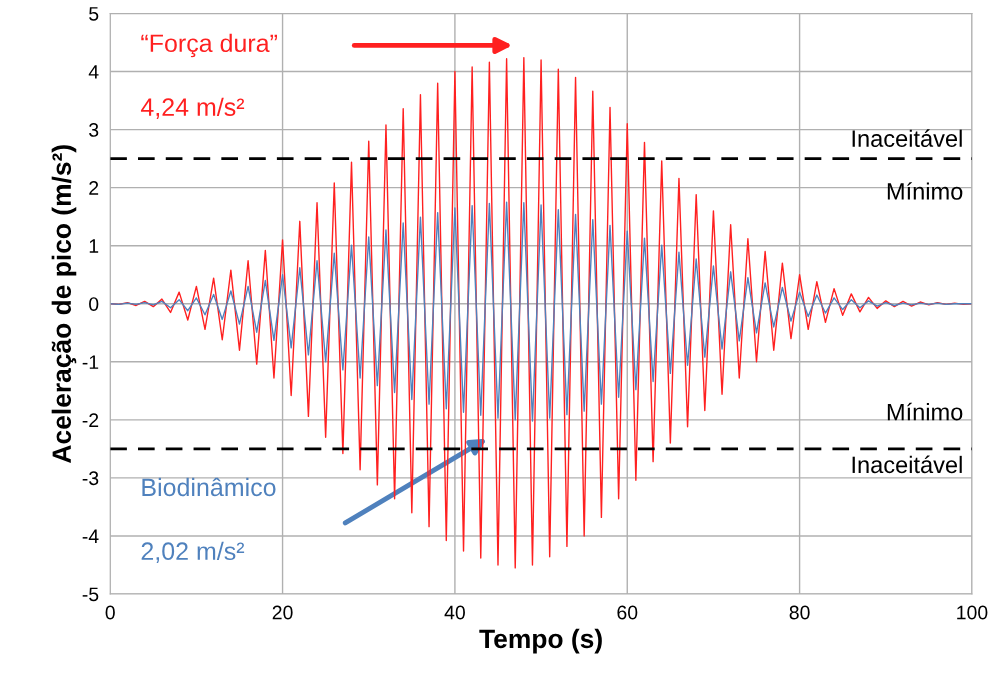 The image size is (1002, 675). What do you see at coordinates (90, 478) in the screenshot?
I see `y-tick-label: -3` at bounding box center [90, 478].